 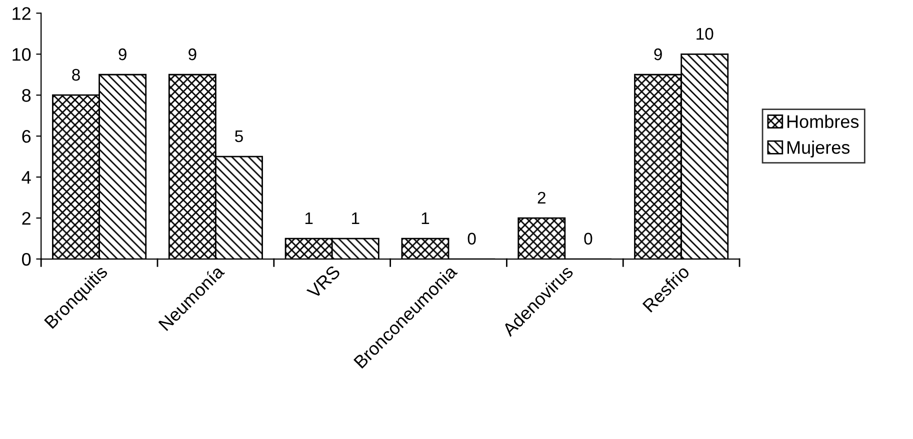 What do you see at coordinates (26, 95) in the screenshot?
I see `y-tick-label: 8` at bounding box center [26, 95].